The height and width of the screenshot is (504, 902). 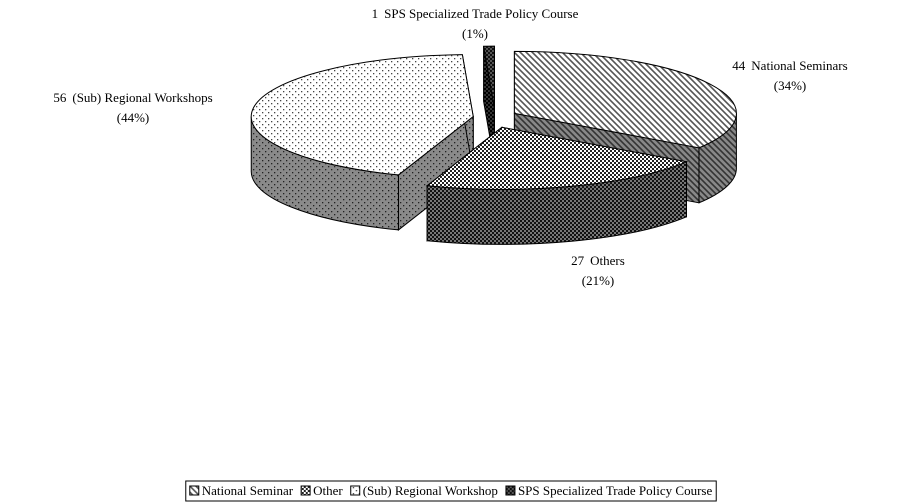 I want to click on data-label-percent: (21%), so click(x=598, y=280).